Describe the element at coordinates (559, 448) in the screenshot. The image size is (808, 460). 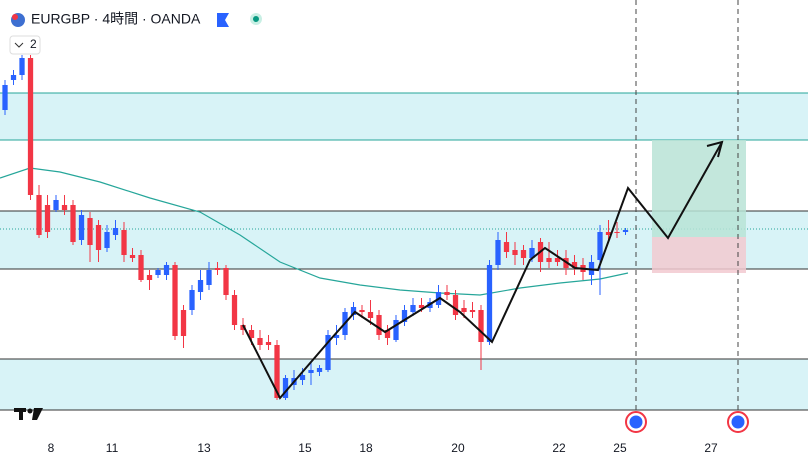
I see `x-tick-label: 22` at that location.